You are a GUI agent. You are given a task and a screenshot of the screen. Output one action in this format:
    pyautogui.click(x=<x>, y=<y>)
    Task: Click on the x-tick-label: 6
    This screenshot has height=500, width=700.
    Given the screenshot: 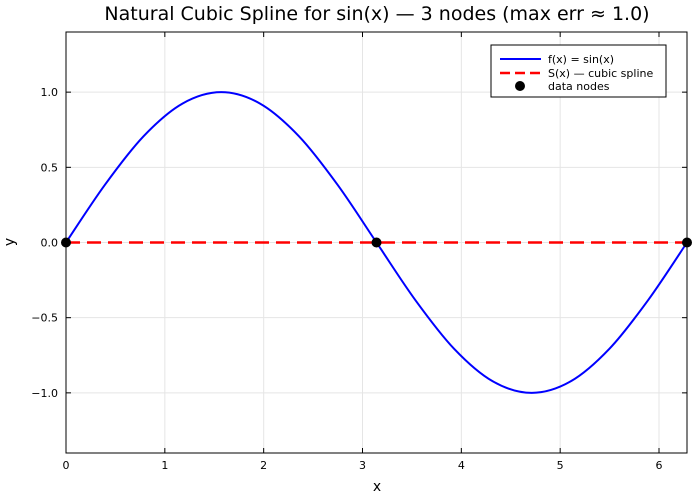 What is the action you would take?
    pyautogui.click(x=659, y=465)
    